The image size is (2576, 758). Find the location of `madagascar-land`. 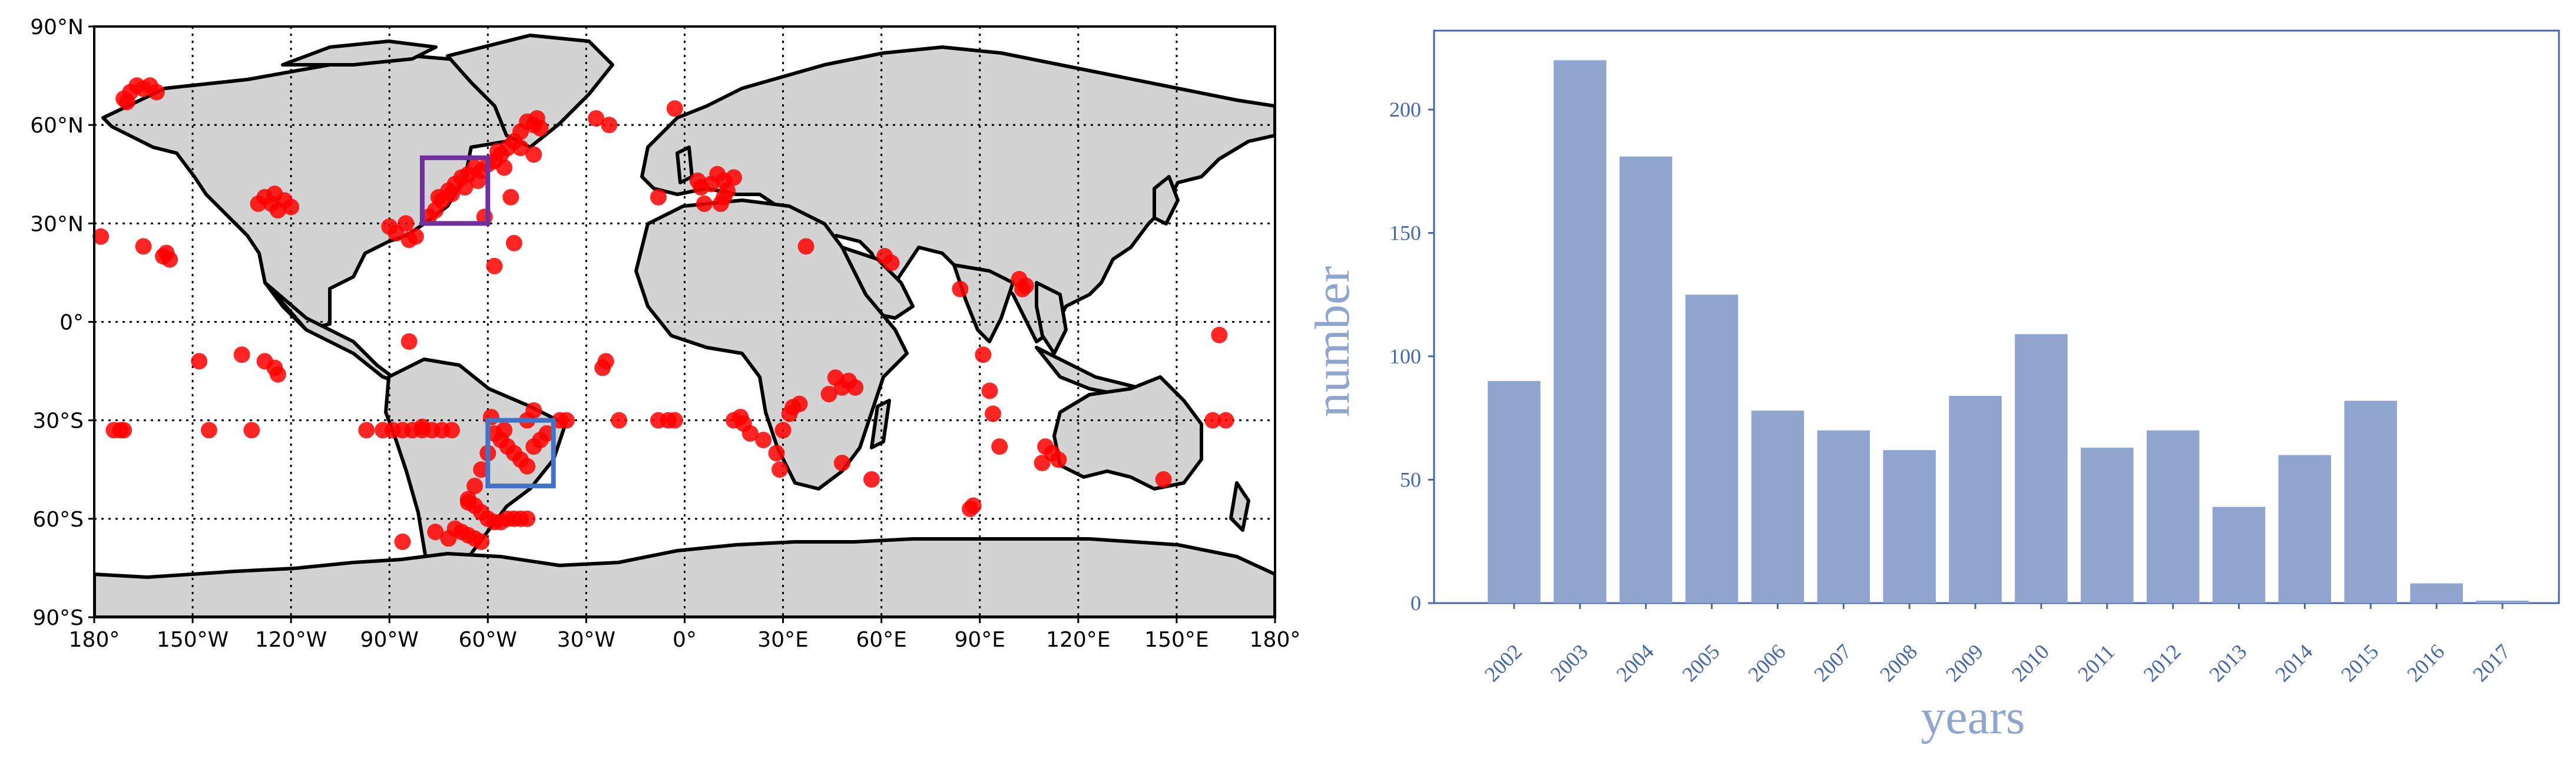

madagascar-land is located at coordinates (880, 424).